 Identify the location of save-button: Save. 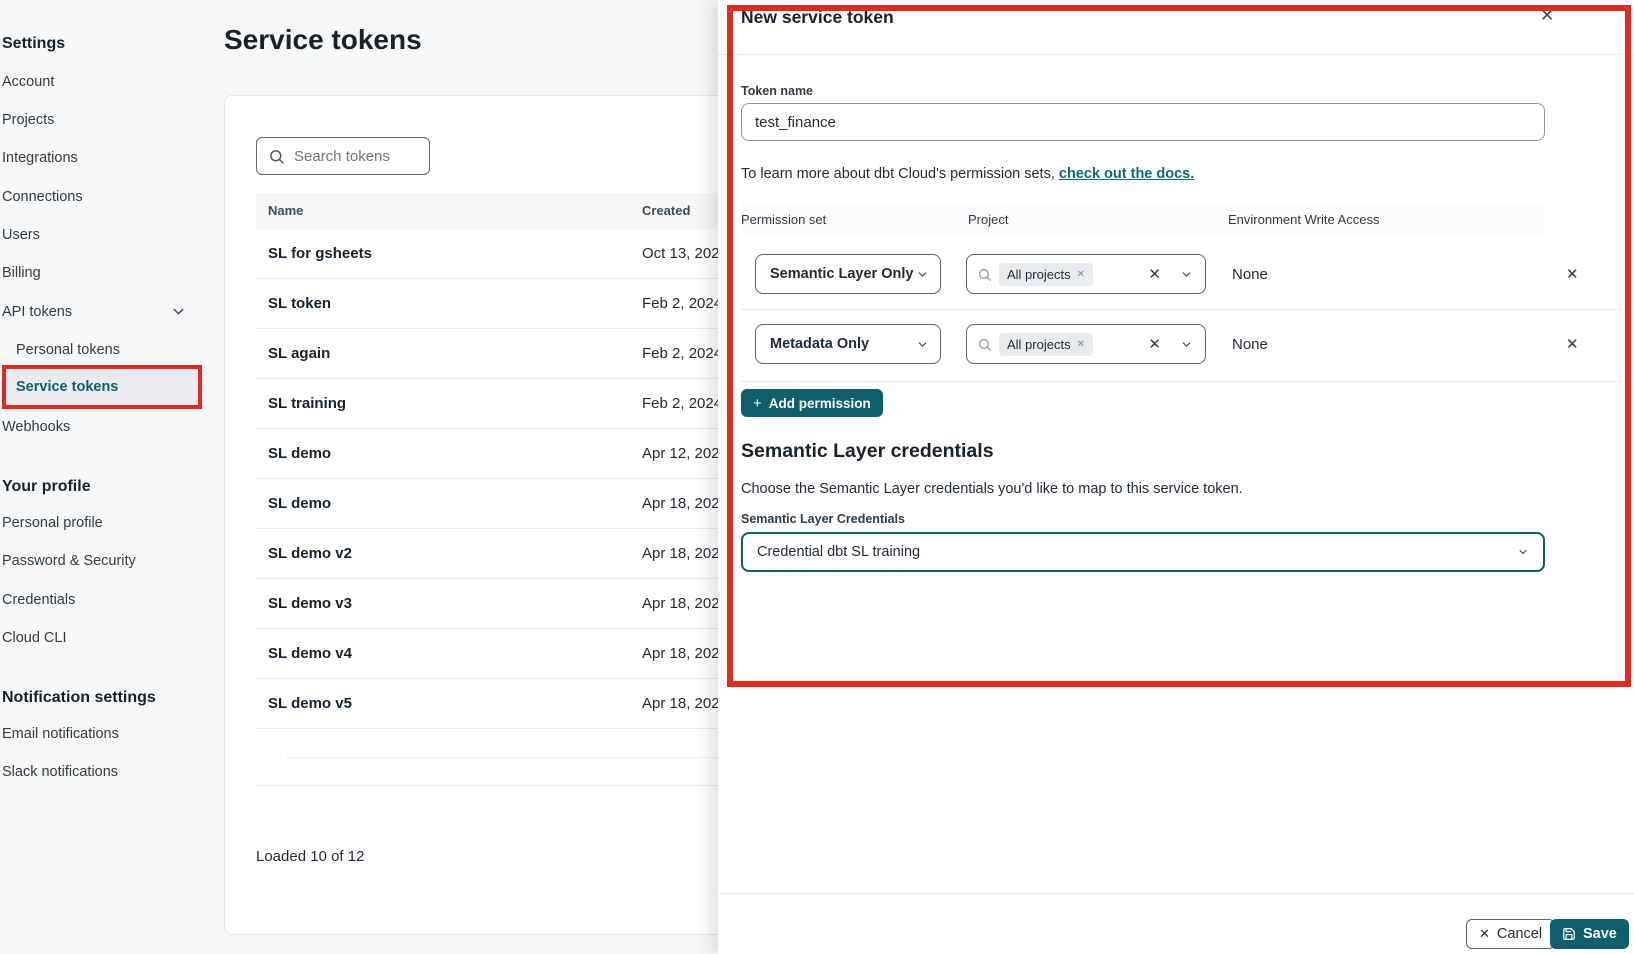
(1589, 934).